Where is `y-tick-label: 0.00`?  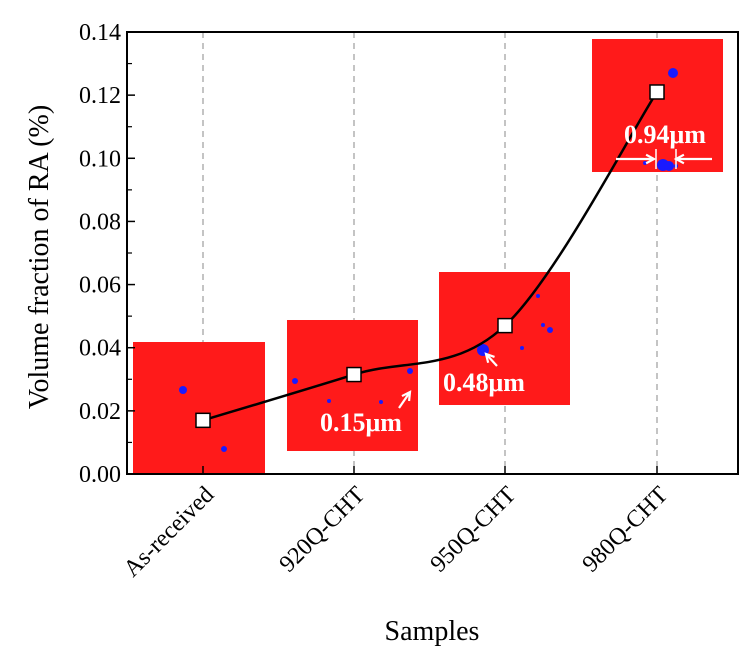
y-tick-label: 0.00 is located at coordinates (100, 475).